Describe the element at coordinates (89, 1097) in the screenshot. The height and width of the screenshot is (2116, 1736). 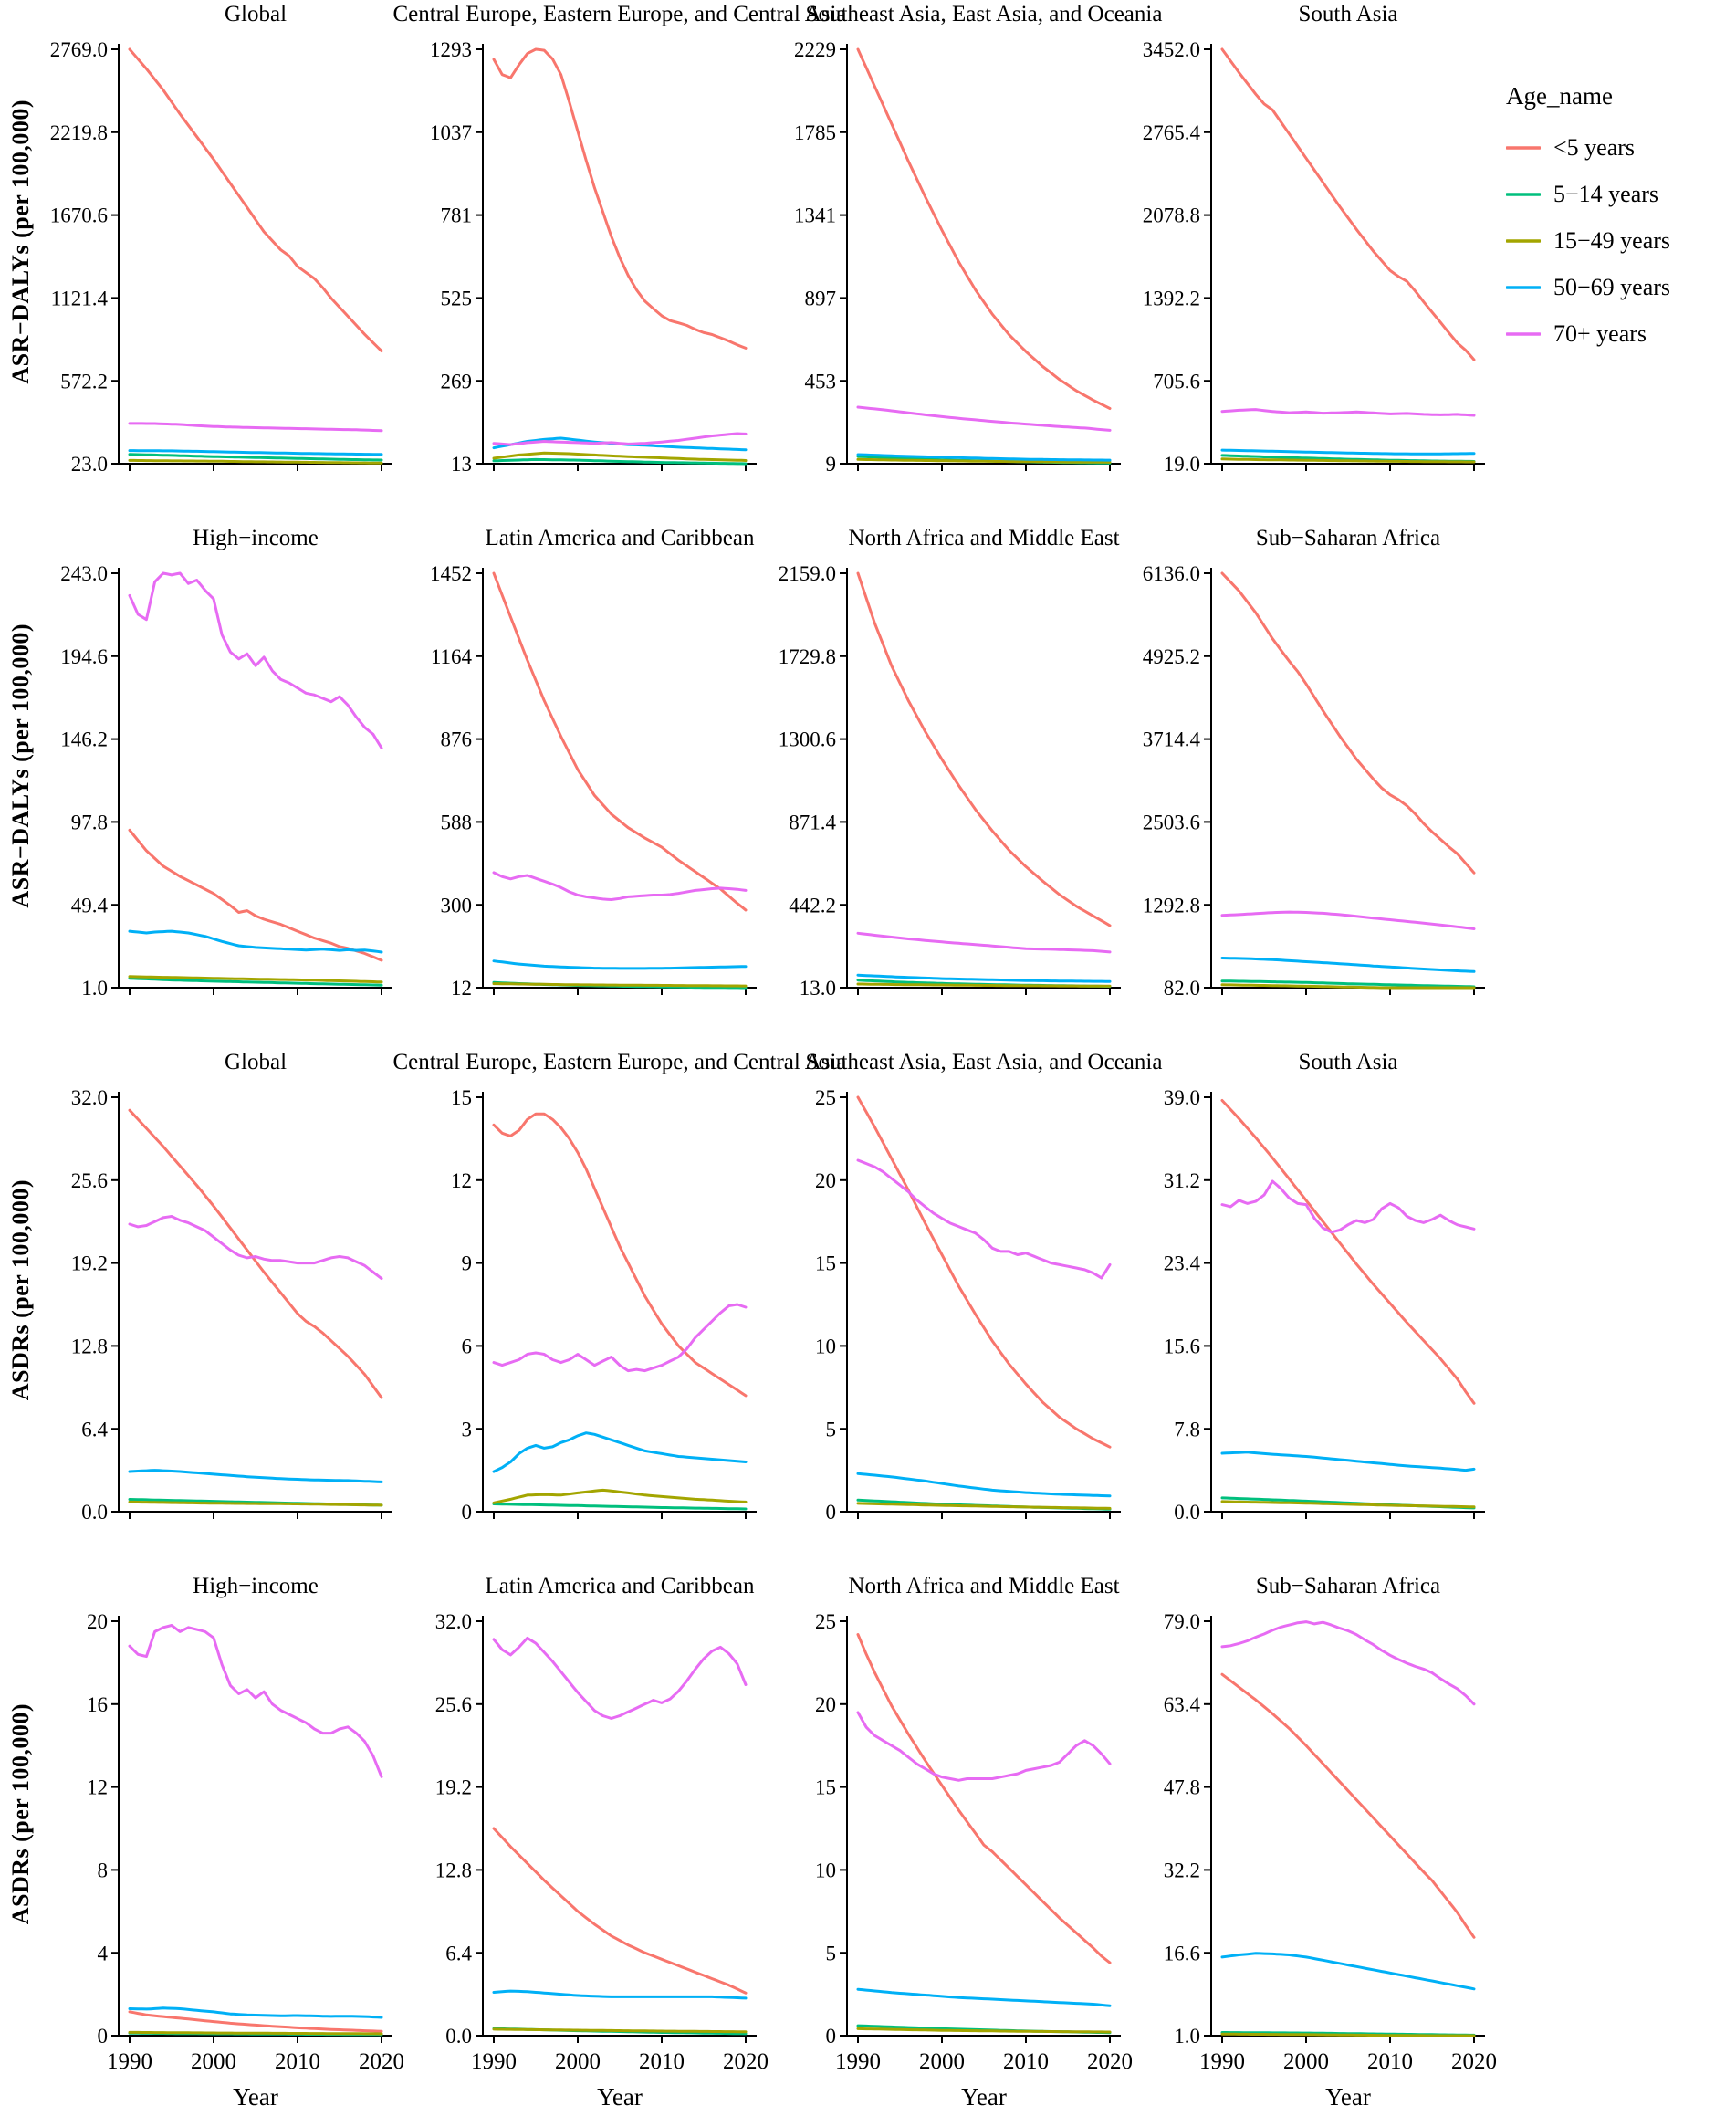
I see `y-tick-label: 32.0` at that location.